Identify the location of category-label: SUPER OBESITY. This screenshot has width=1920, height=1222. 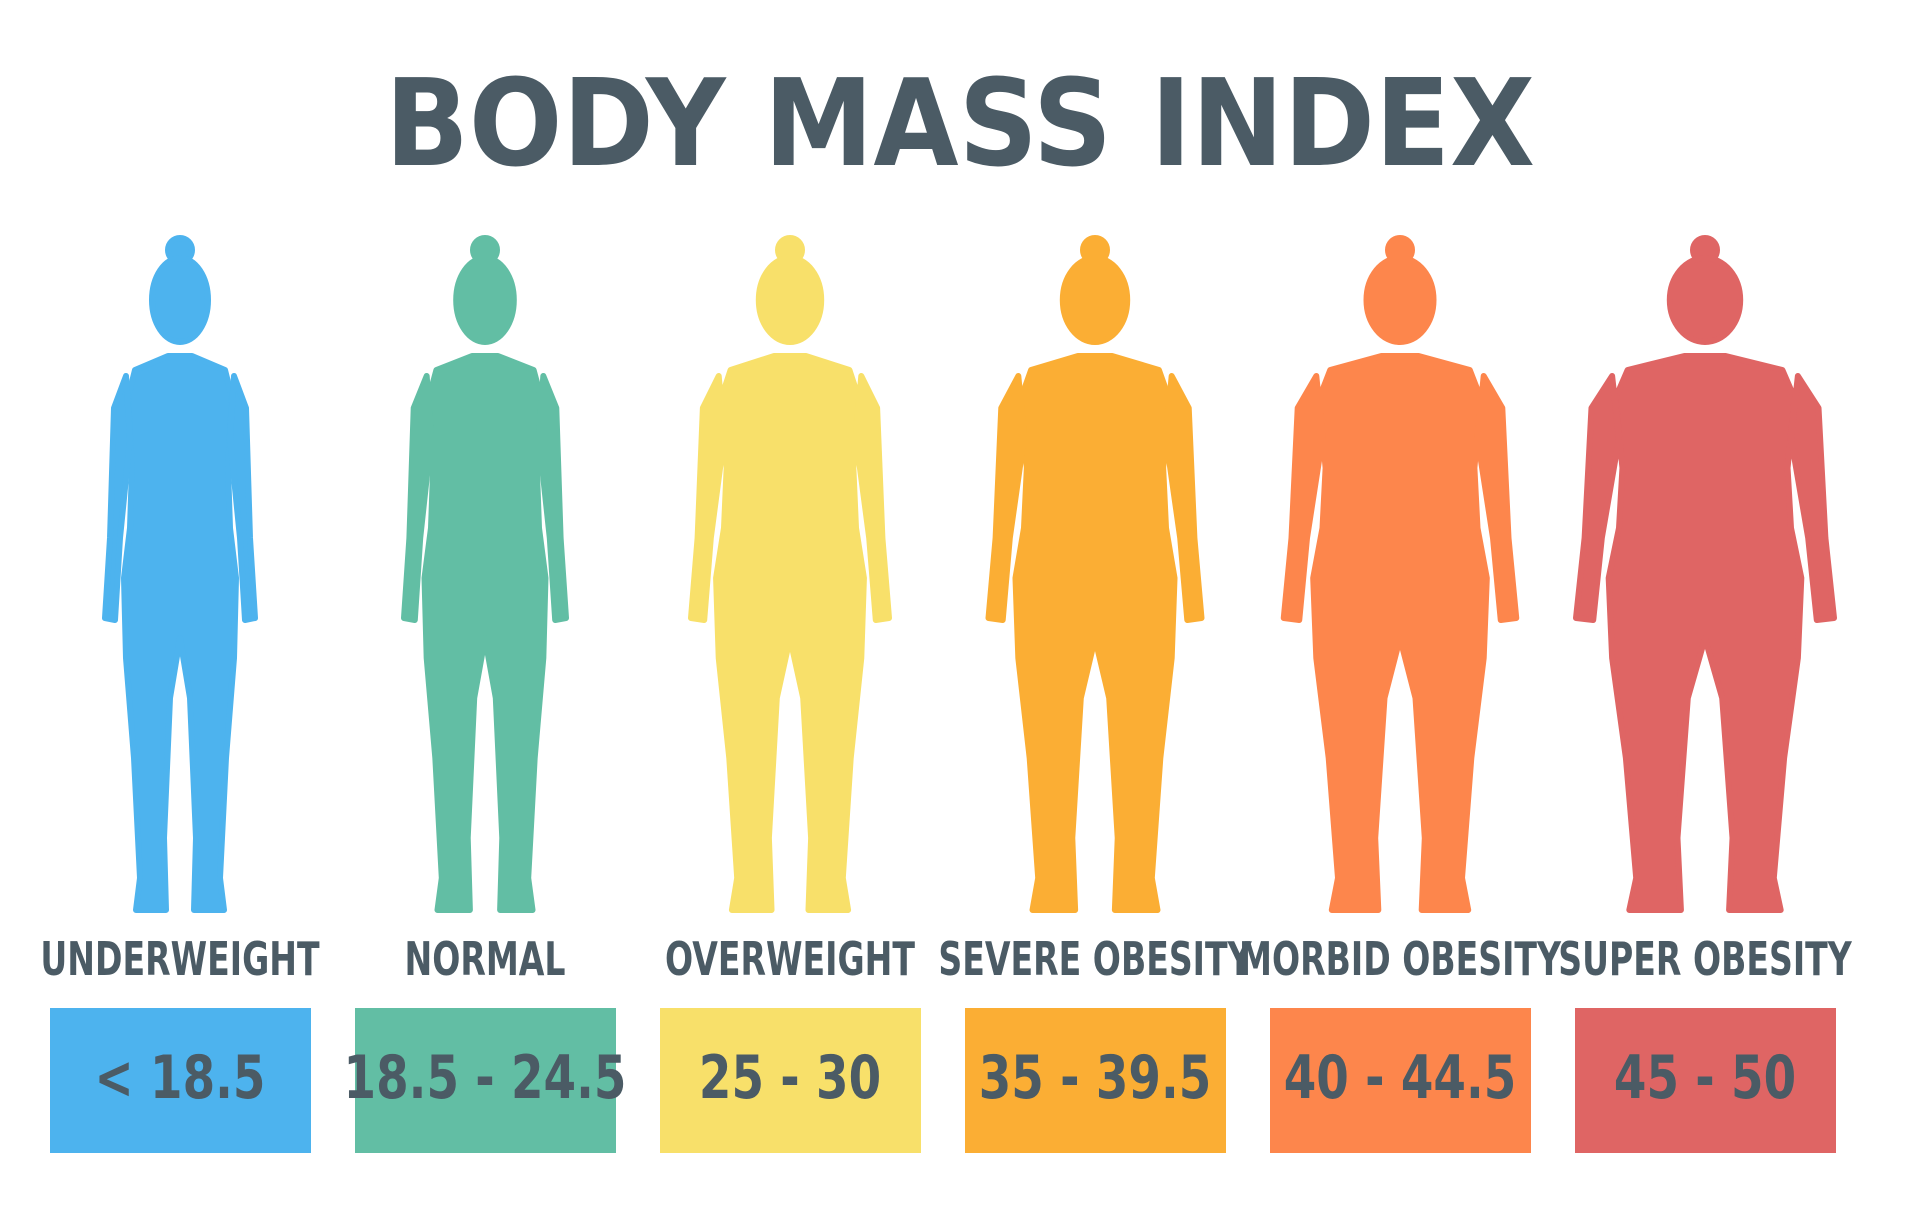
(1705, 960).